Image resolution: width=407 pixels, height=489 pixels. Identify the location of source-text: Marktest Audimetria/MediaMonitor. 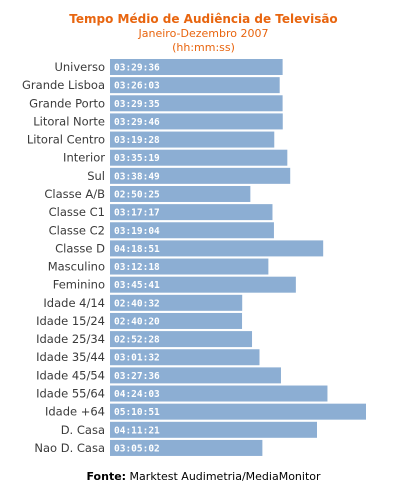
(223, 476).